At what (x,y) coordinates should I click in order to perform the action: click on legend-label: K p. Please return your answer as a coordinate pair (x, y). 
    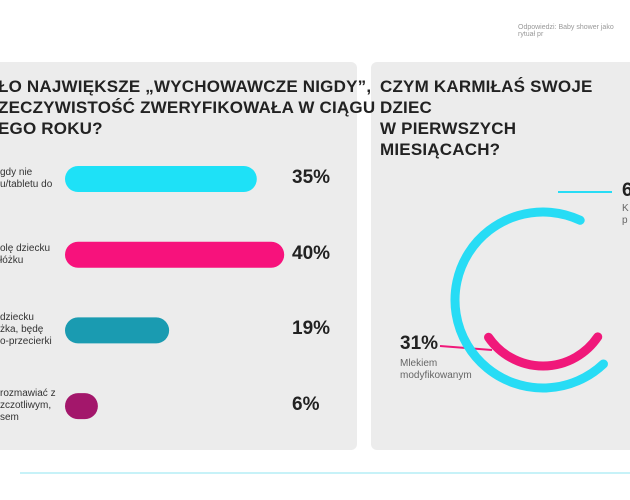
    Looking at the image, I should click on (625, 214).